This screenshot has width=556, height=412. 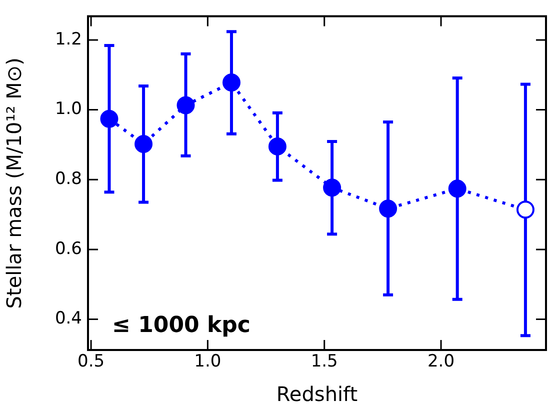 I want to click on x-axis-title: Redshift, so click(x=317, y=394).